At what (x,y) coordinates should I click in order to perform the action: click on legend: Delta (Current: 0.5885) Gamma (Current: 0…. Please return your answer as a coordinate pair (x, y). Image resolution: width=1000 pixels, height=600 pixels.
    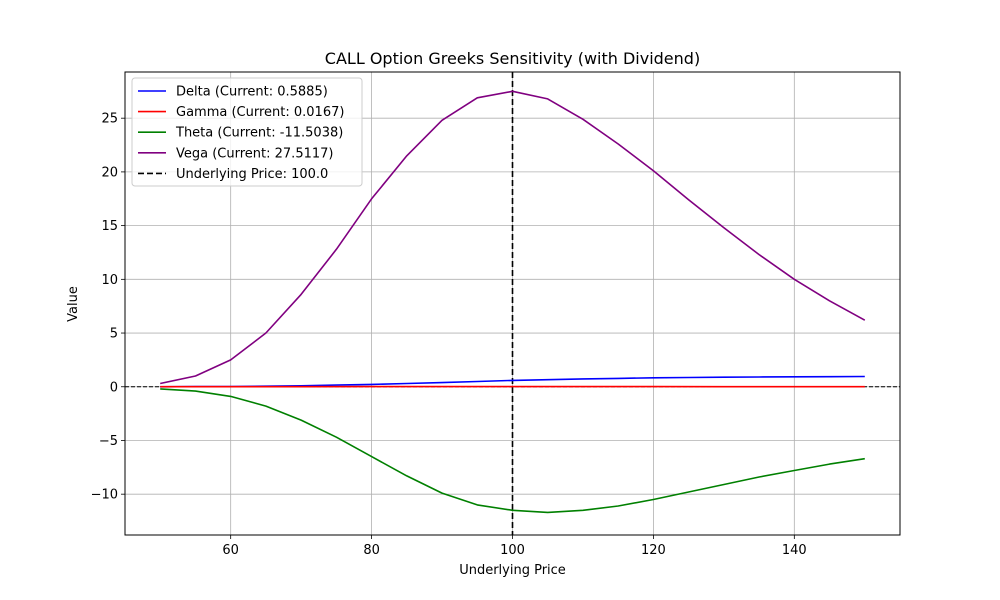
    Looking at the image, I should click on (247, 132).